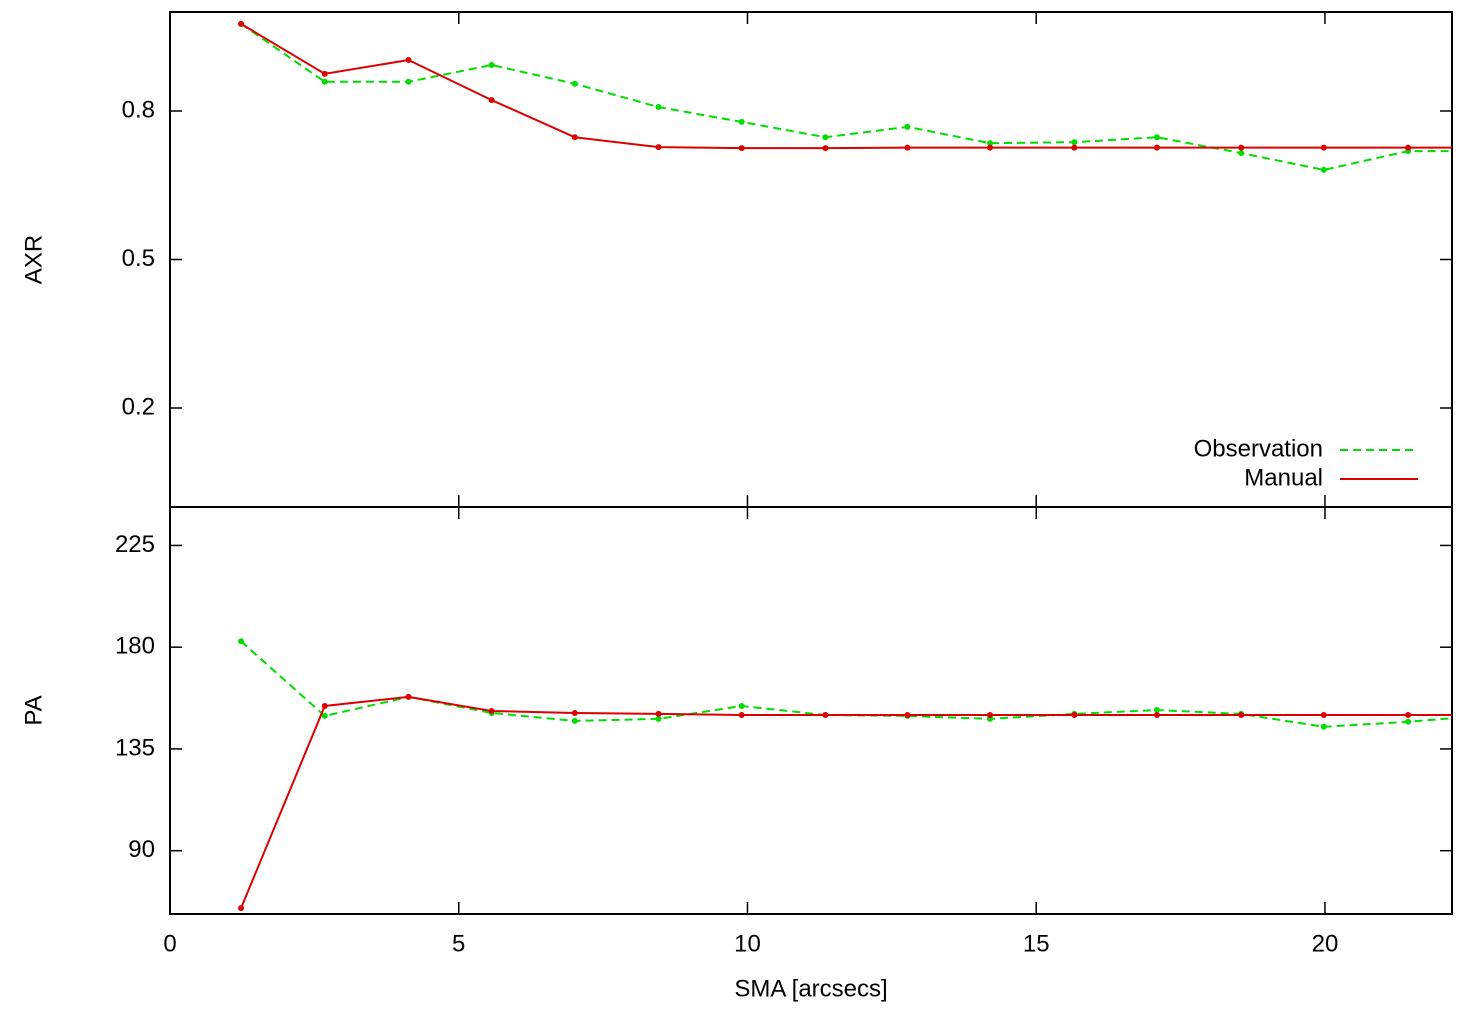  Describe the element at coordinates (138, 406) in the screenshot. I see `y-tick-label: 0.2` at that location.